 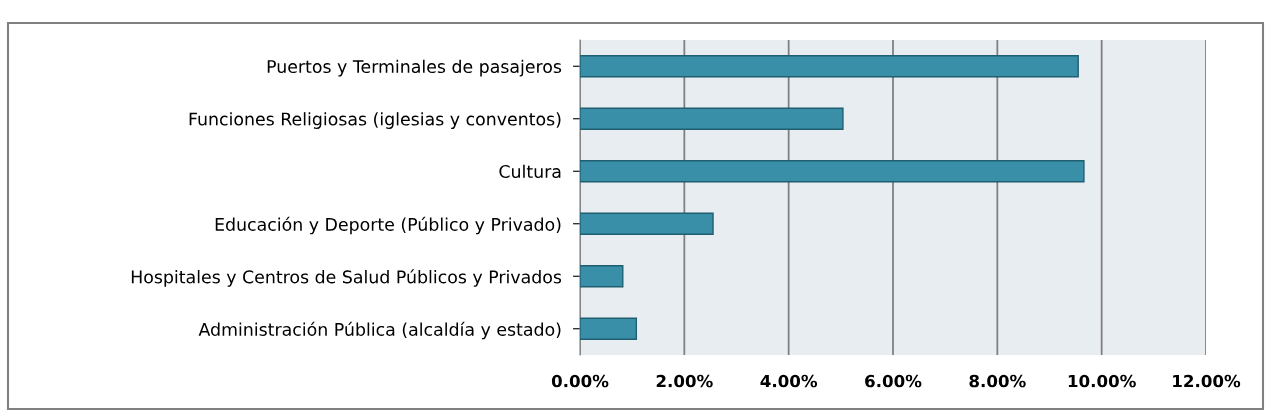 What do you see at coordinates (1102, 381) in the screenshot?
I see `x-tick-label: 10.00%` at bounding box center [1102, 381].